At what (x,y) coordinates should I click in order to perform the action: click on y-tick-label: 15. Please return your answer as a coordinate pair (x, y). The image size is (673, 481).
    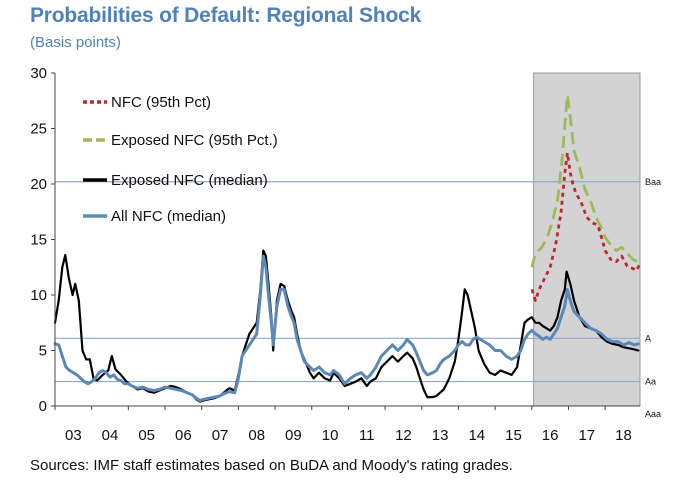
    Looking at the image, I should click on (38, 240).